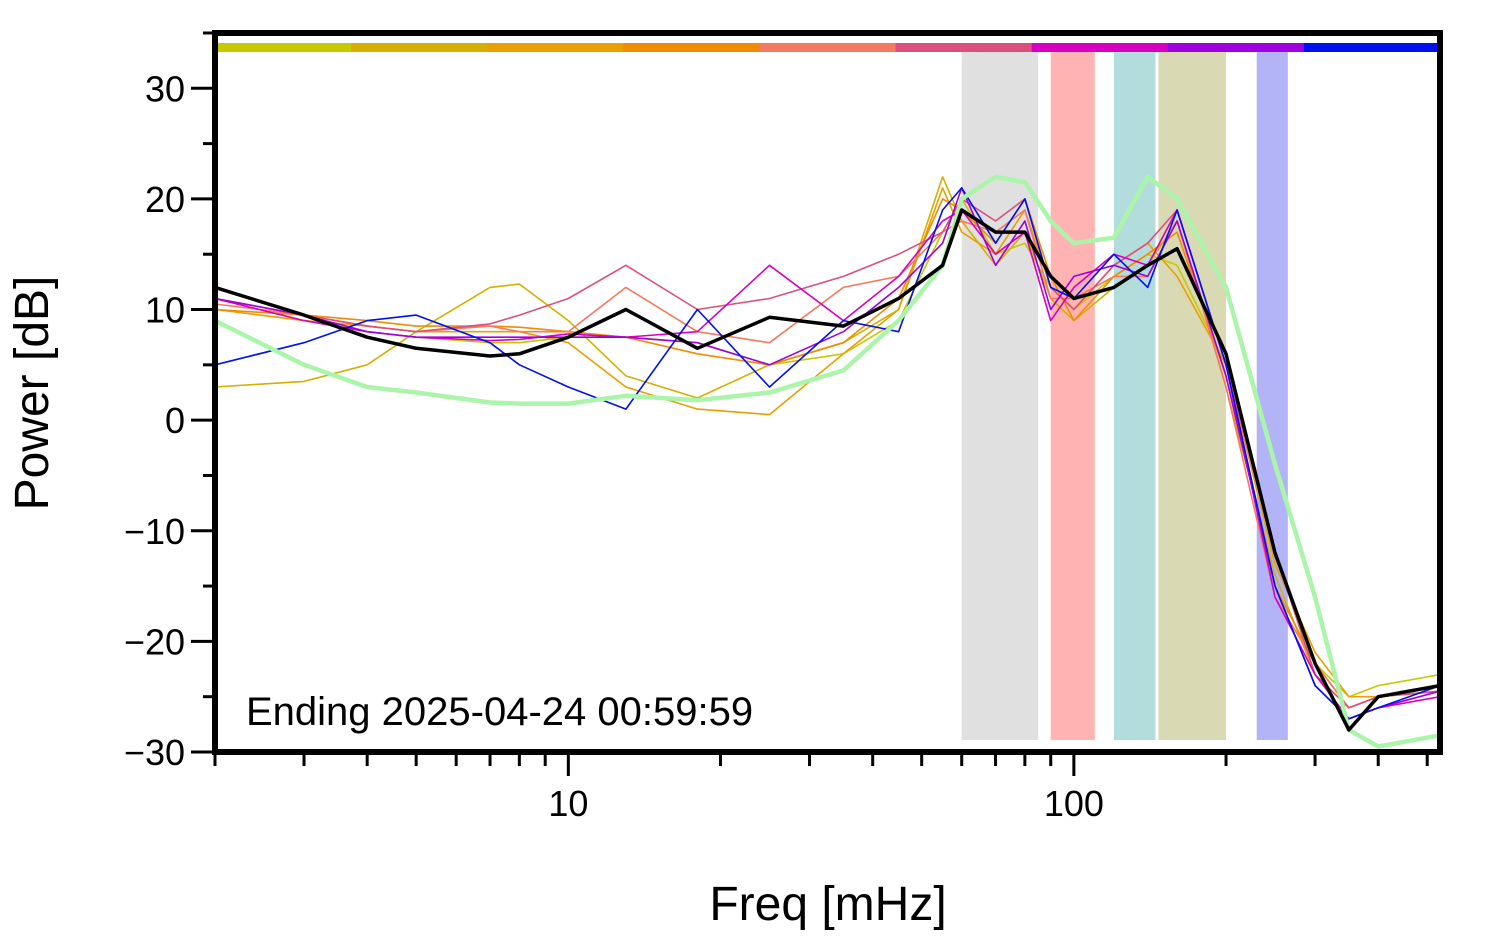 This screenshot has width=1494, height=952. I want to click on y-tick-label: −10, so click(154, 531).